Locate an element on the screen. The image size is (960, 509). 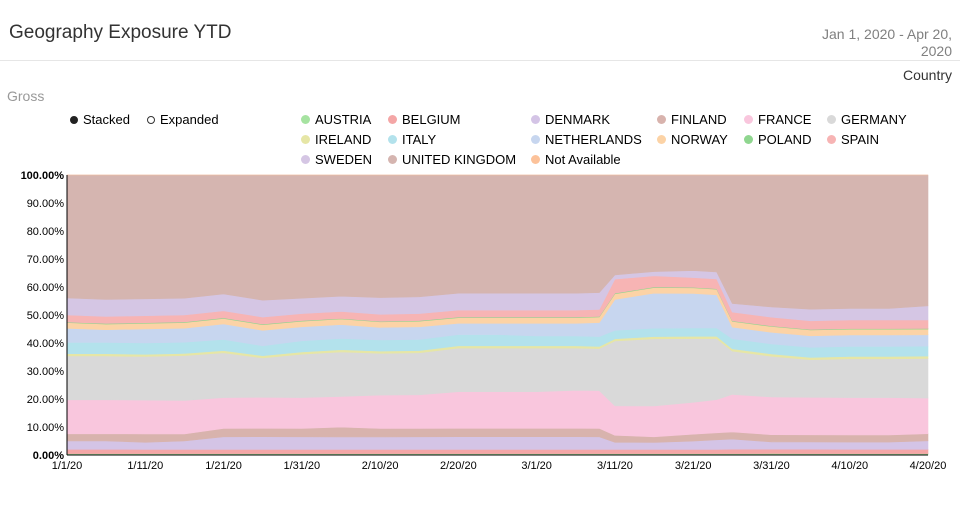
legend-label: SPAIN is located at coordinates (860, 139).